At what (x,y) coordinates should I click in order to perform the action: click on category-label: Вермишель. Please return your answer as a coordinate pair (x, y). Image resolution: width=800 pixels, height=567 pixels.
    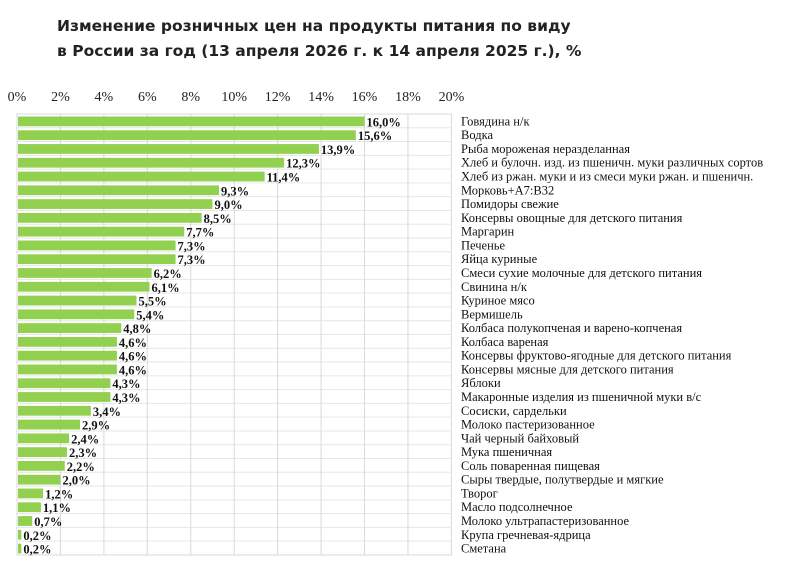
    Looking at the image, I should click on (492, 314).